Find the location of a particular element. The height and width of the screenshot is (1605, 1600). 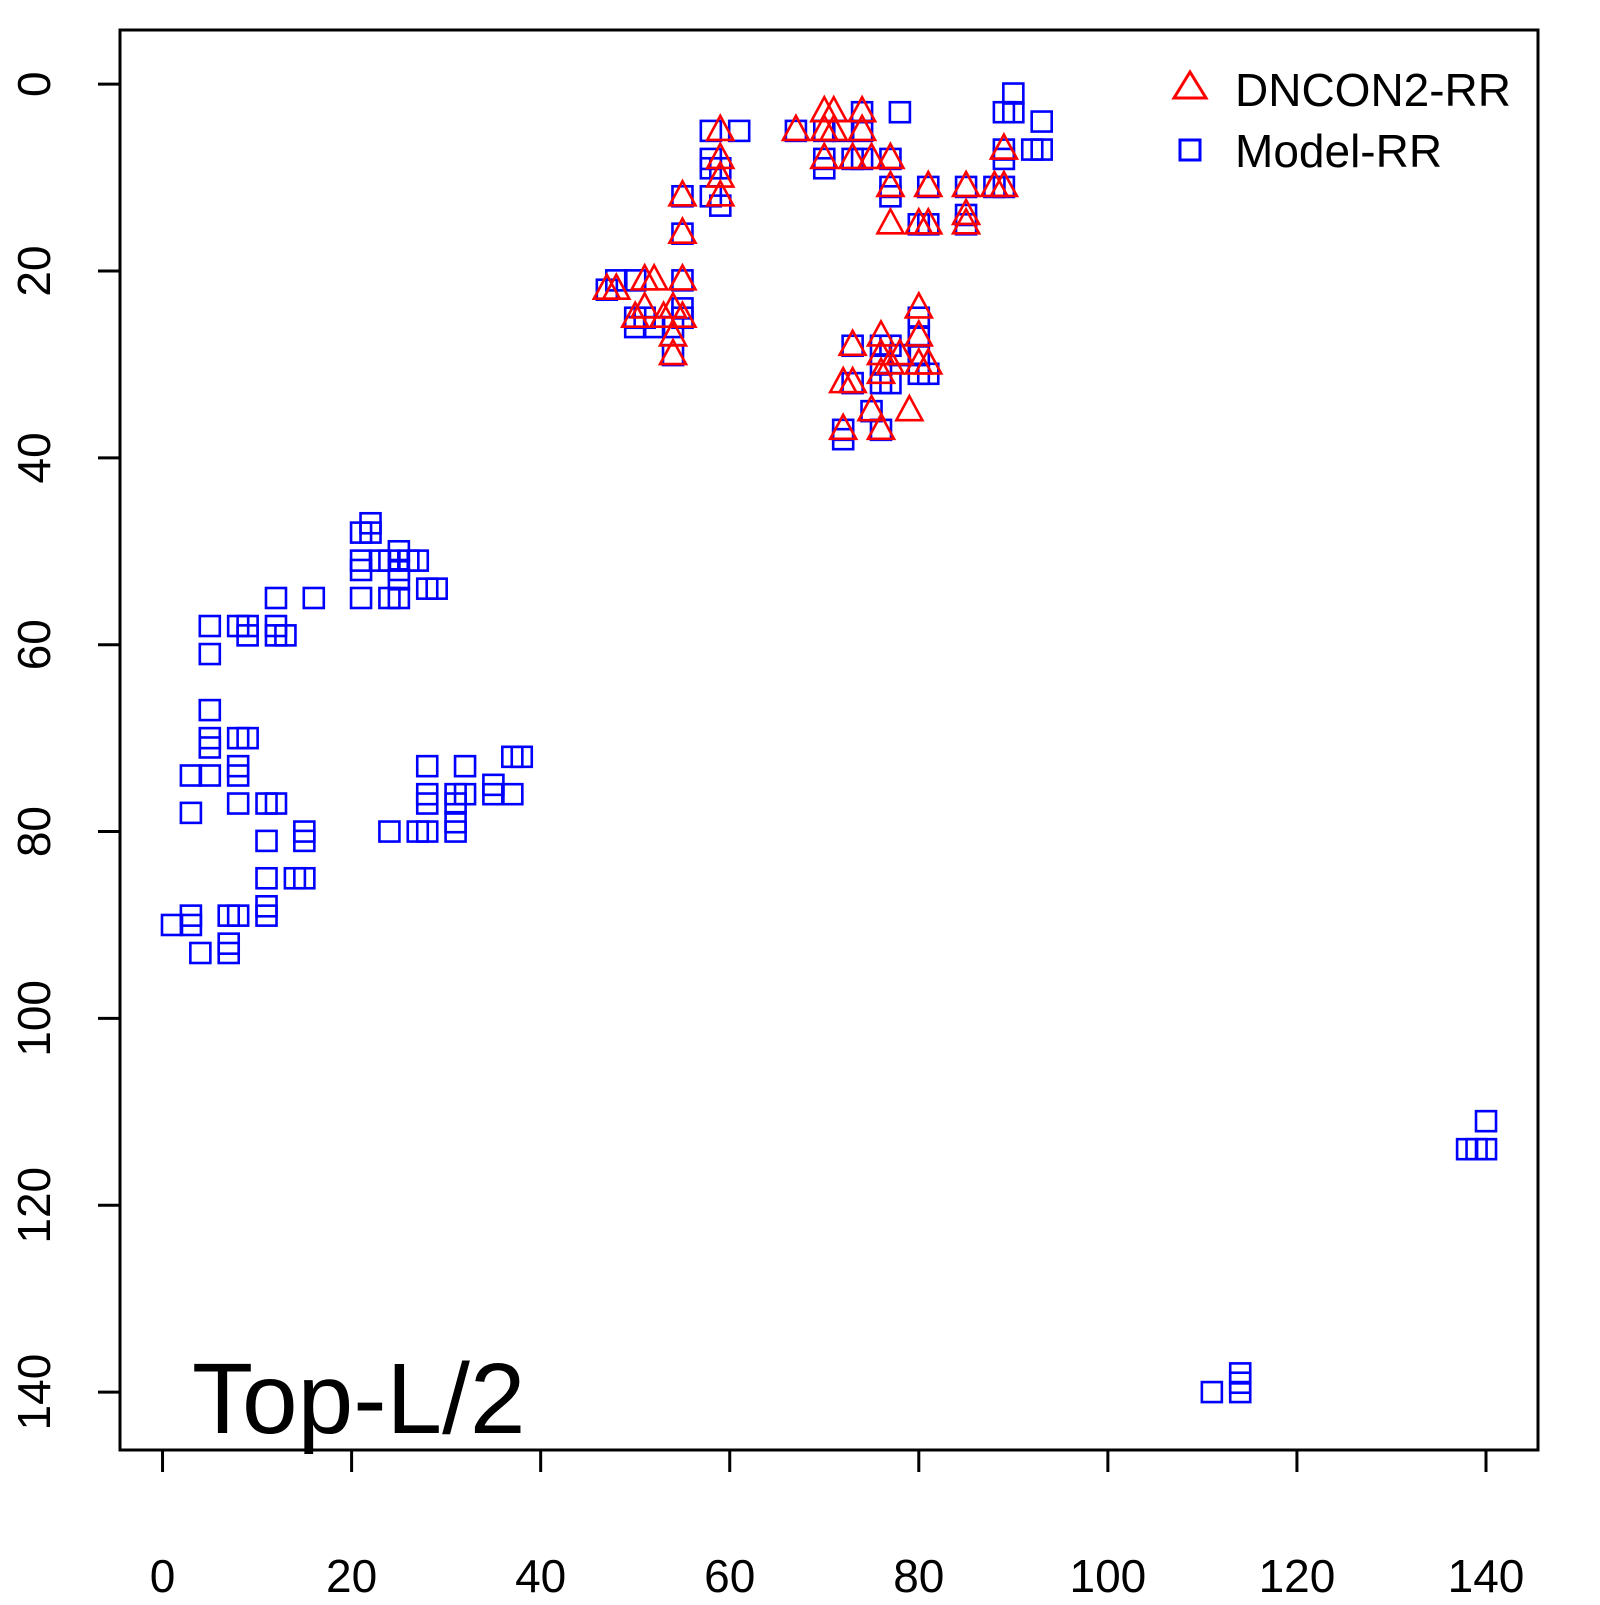

x-axis: 0 20 40 60 80 100 120 140 is located at coordinates (837, 1525).